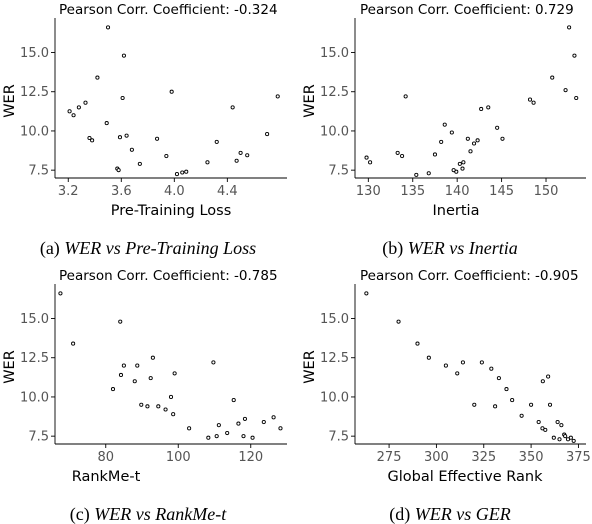  What do you see at coordinates (392, 248) in the screenshot?
I see `caption-label: (b)` at bounding box center [392, 248].